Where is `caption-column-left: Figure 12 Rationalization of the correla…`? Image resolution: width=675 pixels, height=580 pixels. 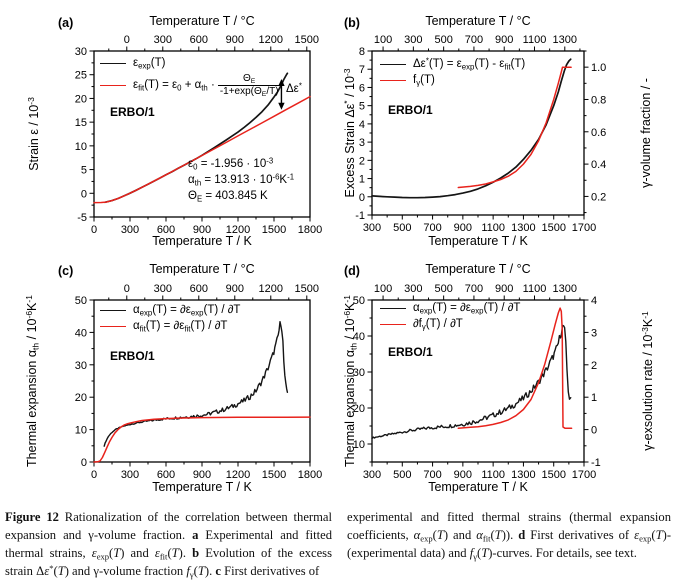 caption-column-left: Figure 12 Rationalization of the correla… is located at coordinates (168, 545).